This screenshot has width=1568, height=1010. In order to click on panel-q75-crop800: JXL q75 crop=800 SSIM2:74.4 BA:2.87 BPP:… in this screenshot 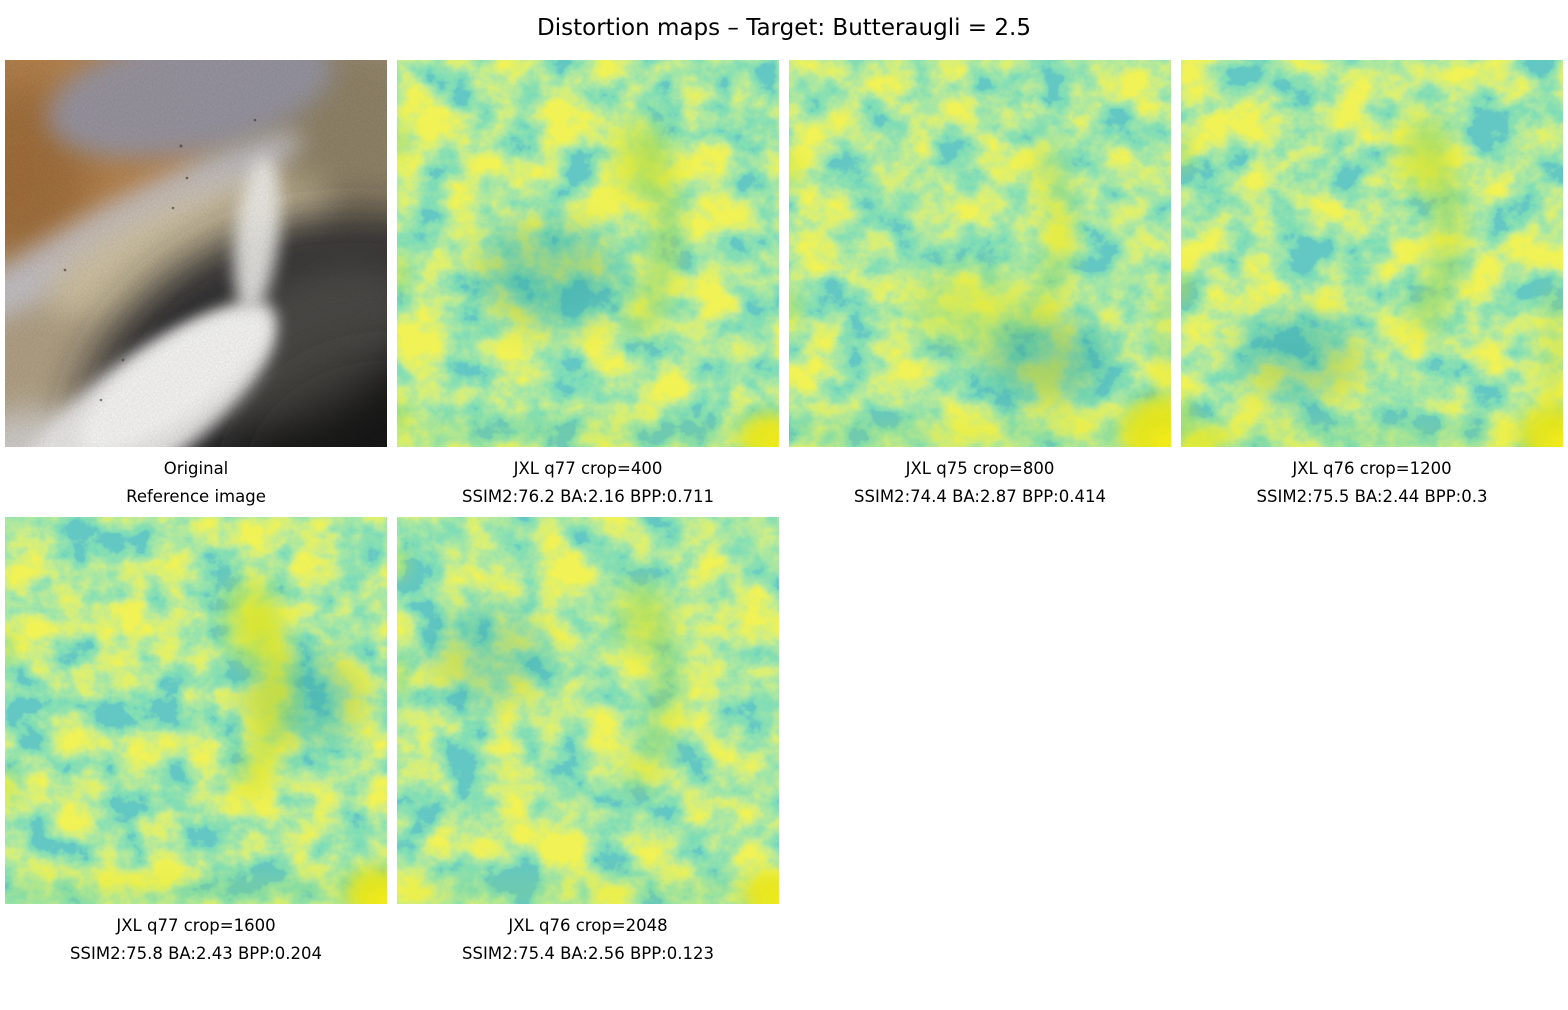, I will do `click(980, 306)`.